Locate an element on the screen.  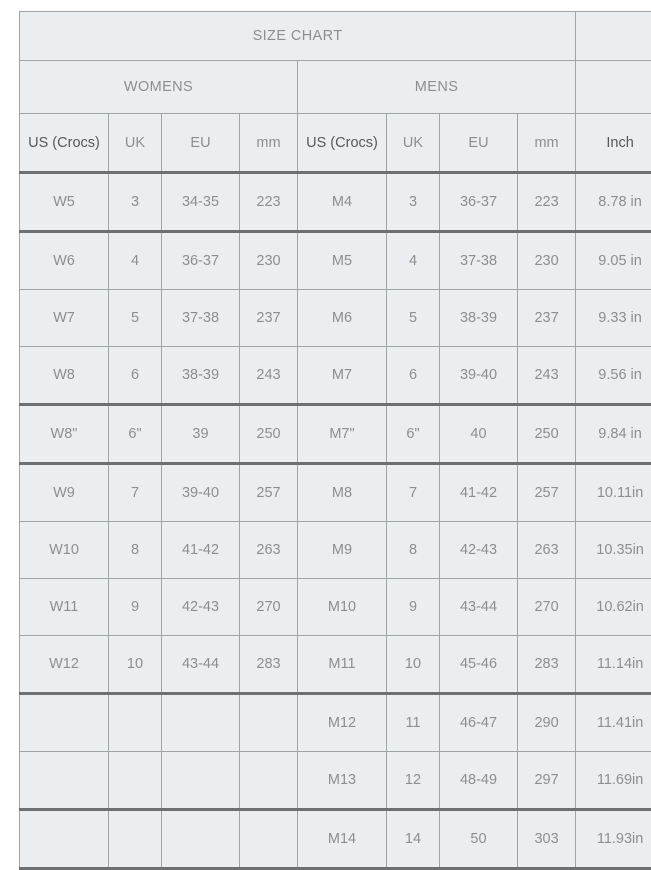
cell-inch: 10.62in is located at coordinates (613, 607).